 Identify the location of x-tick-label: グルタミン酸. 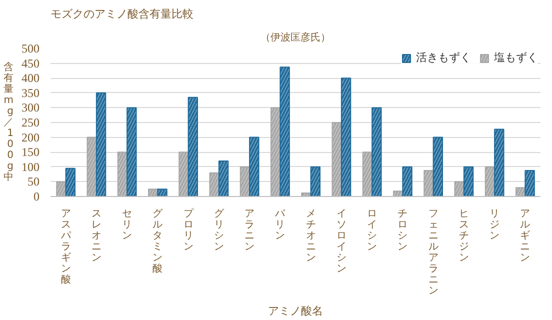
(158, 241).